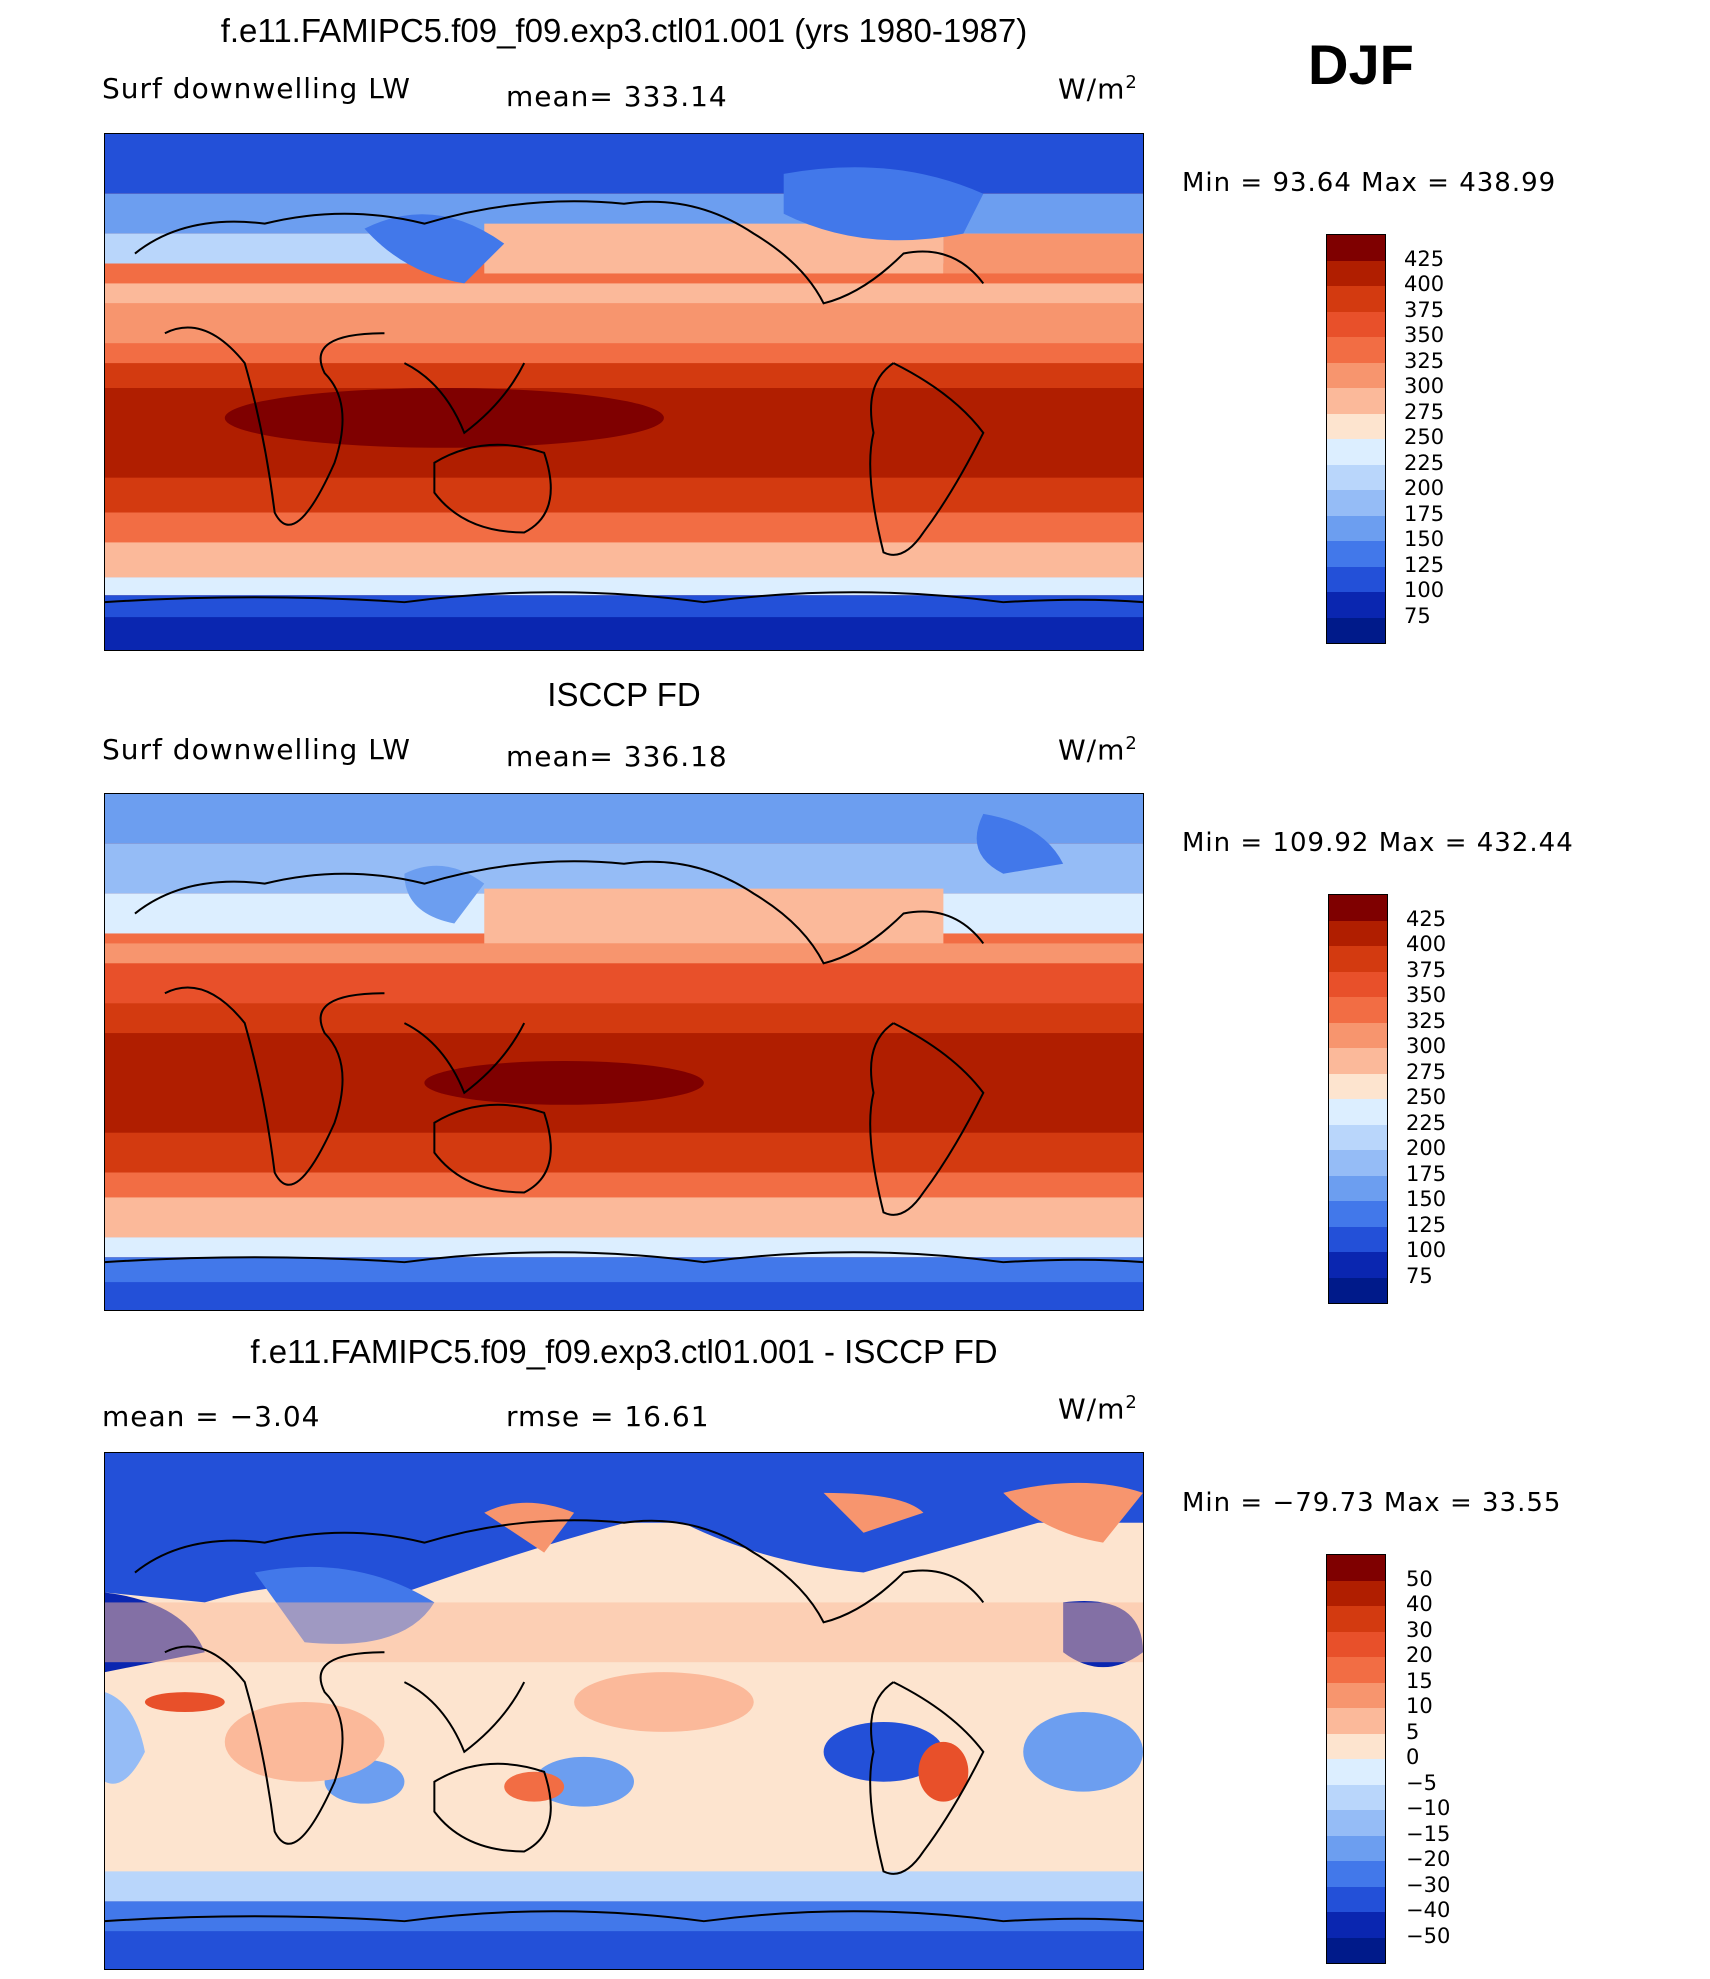 The image size is (1710, 1979). I want to click on panel3-colorbar, so click(1356, 1759).